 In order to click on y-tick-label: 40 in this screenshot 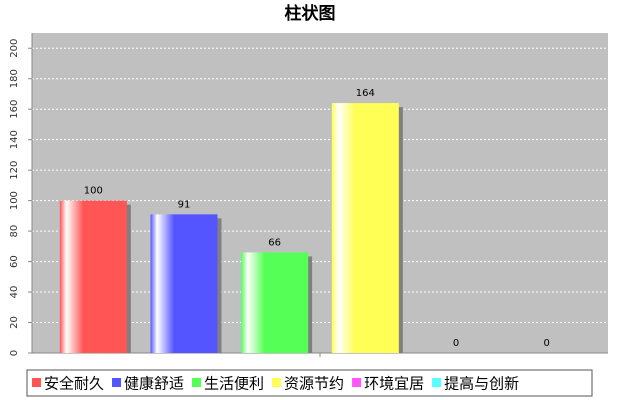, I will do `click(14, 292)`.